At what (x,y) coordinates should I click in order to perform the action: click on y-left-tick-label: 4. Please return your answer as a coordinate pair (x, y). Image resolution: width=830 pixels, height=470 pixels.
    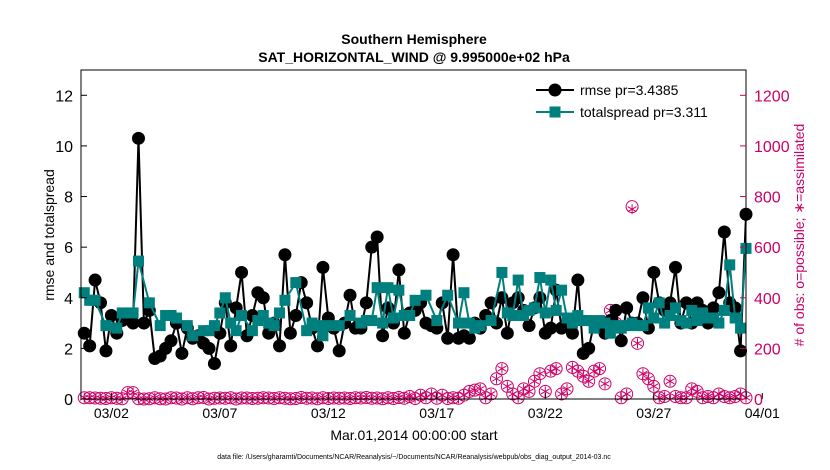
    Looking at the image, I should click on (68, 299).